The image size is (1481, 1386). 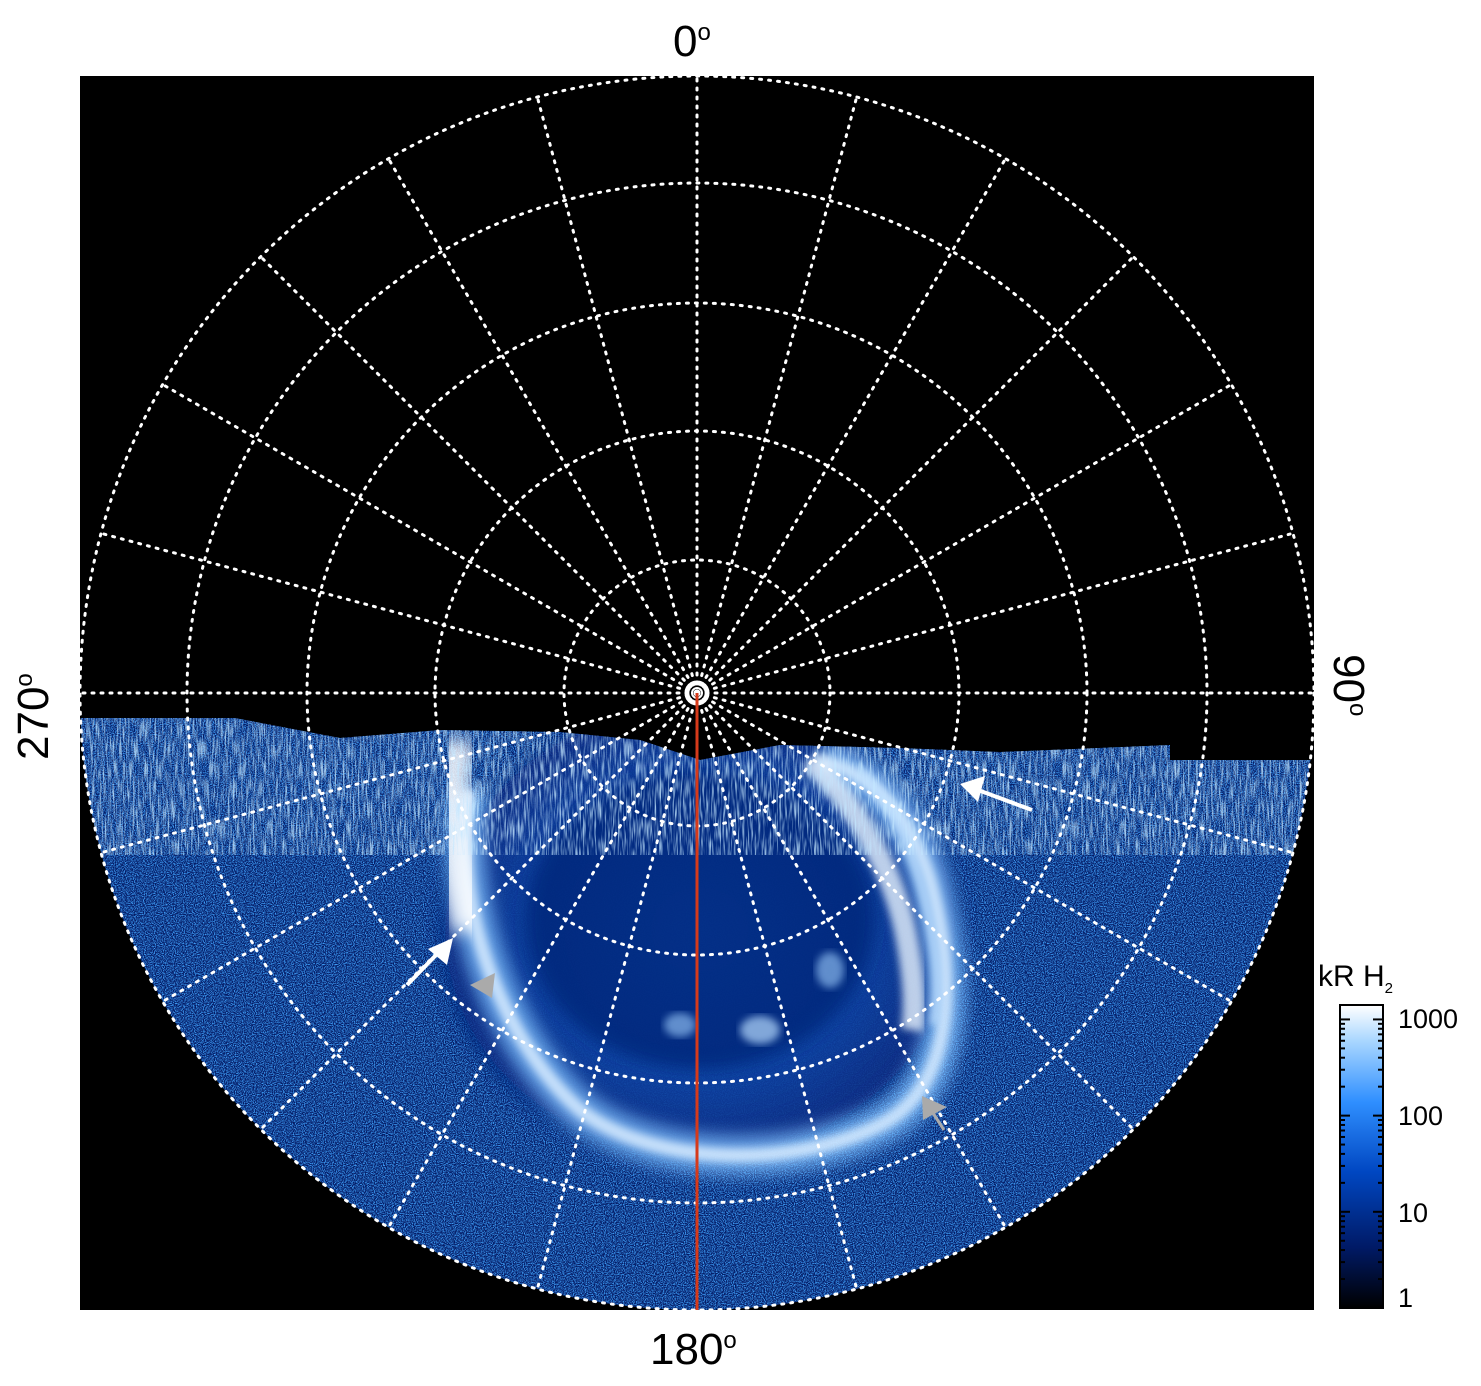 I want to click on colorbar-tick-1: 1, so click(x=1406, y=1298).